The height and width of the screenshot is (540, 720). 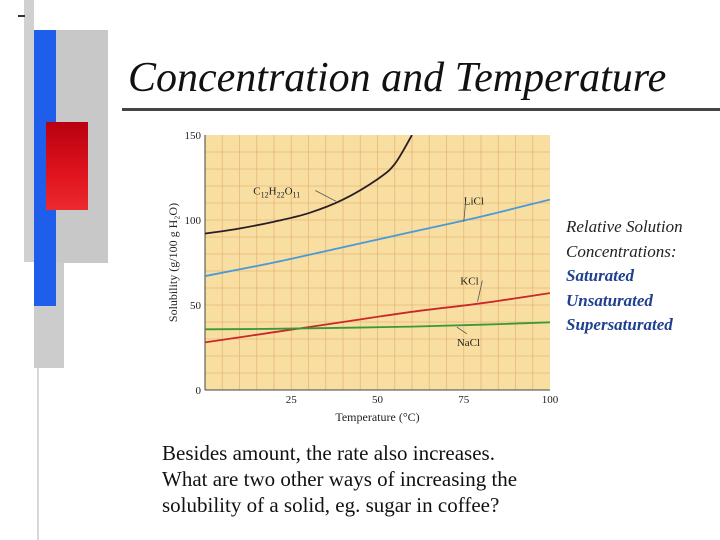 What do you see at coordinates (377, 318) in the screenshot?
I see `series-line-kcl` at bounding box center [377, 318].